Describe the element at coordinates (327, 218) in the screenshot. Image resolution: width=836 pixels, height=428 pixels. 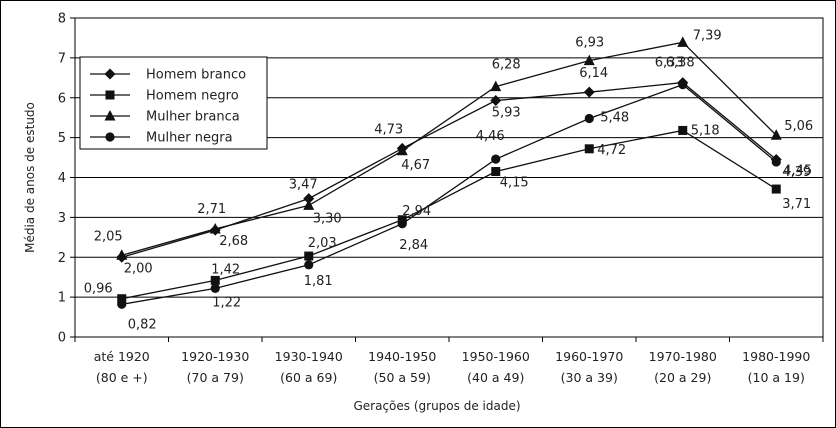
I see `data-label: 3,30` at that location.